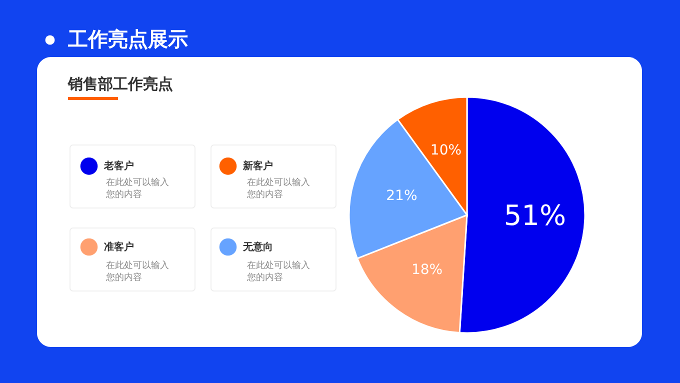  I want to click on legend-label: 准客户, so click(119, 247).